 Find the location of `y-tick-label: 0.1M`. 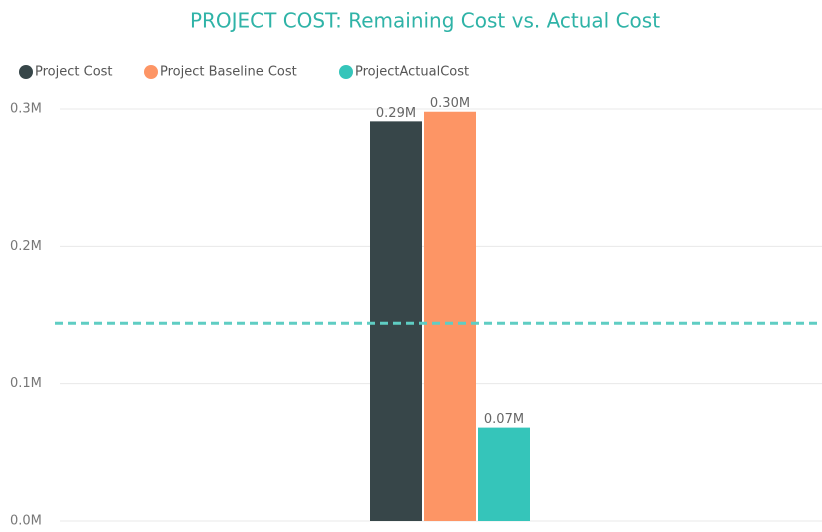

y-tick-label: 0.1M is located at coordinates (26, 383).